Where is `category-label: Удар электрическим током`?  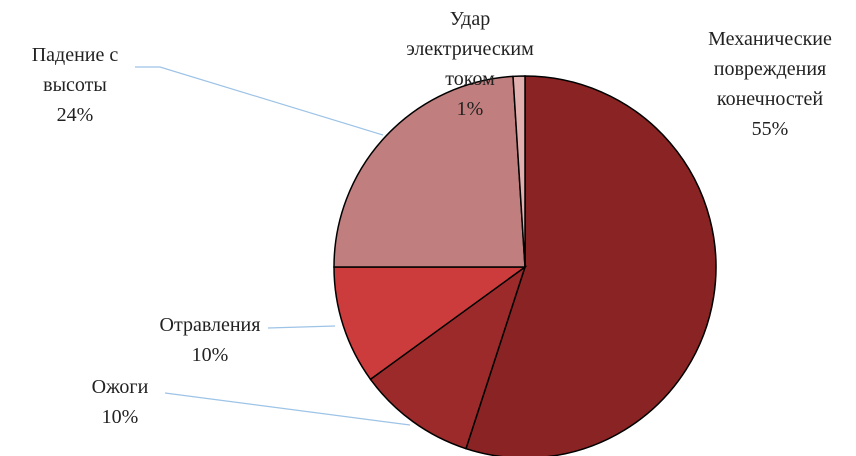
category-label: Удар электрическим током is located at coordinates (470, 49).